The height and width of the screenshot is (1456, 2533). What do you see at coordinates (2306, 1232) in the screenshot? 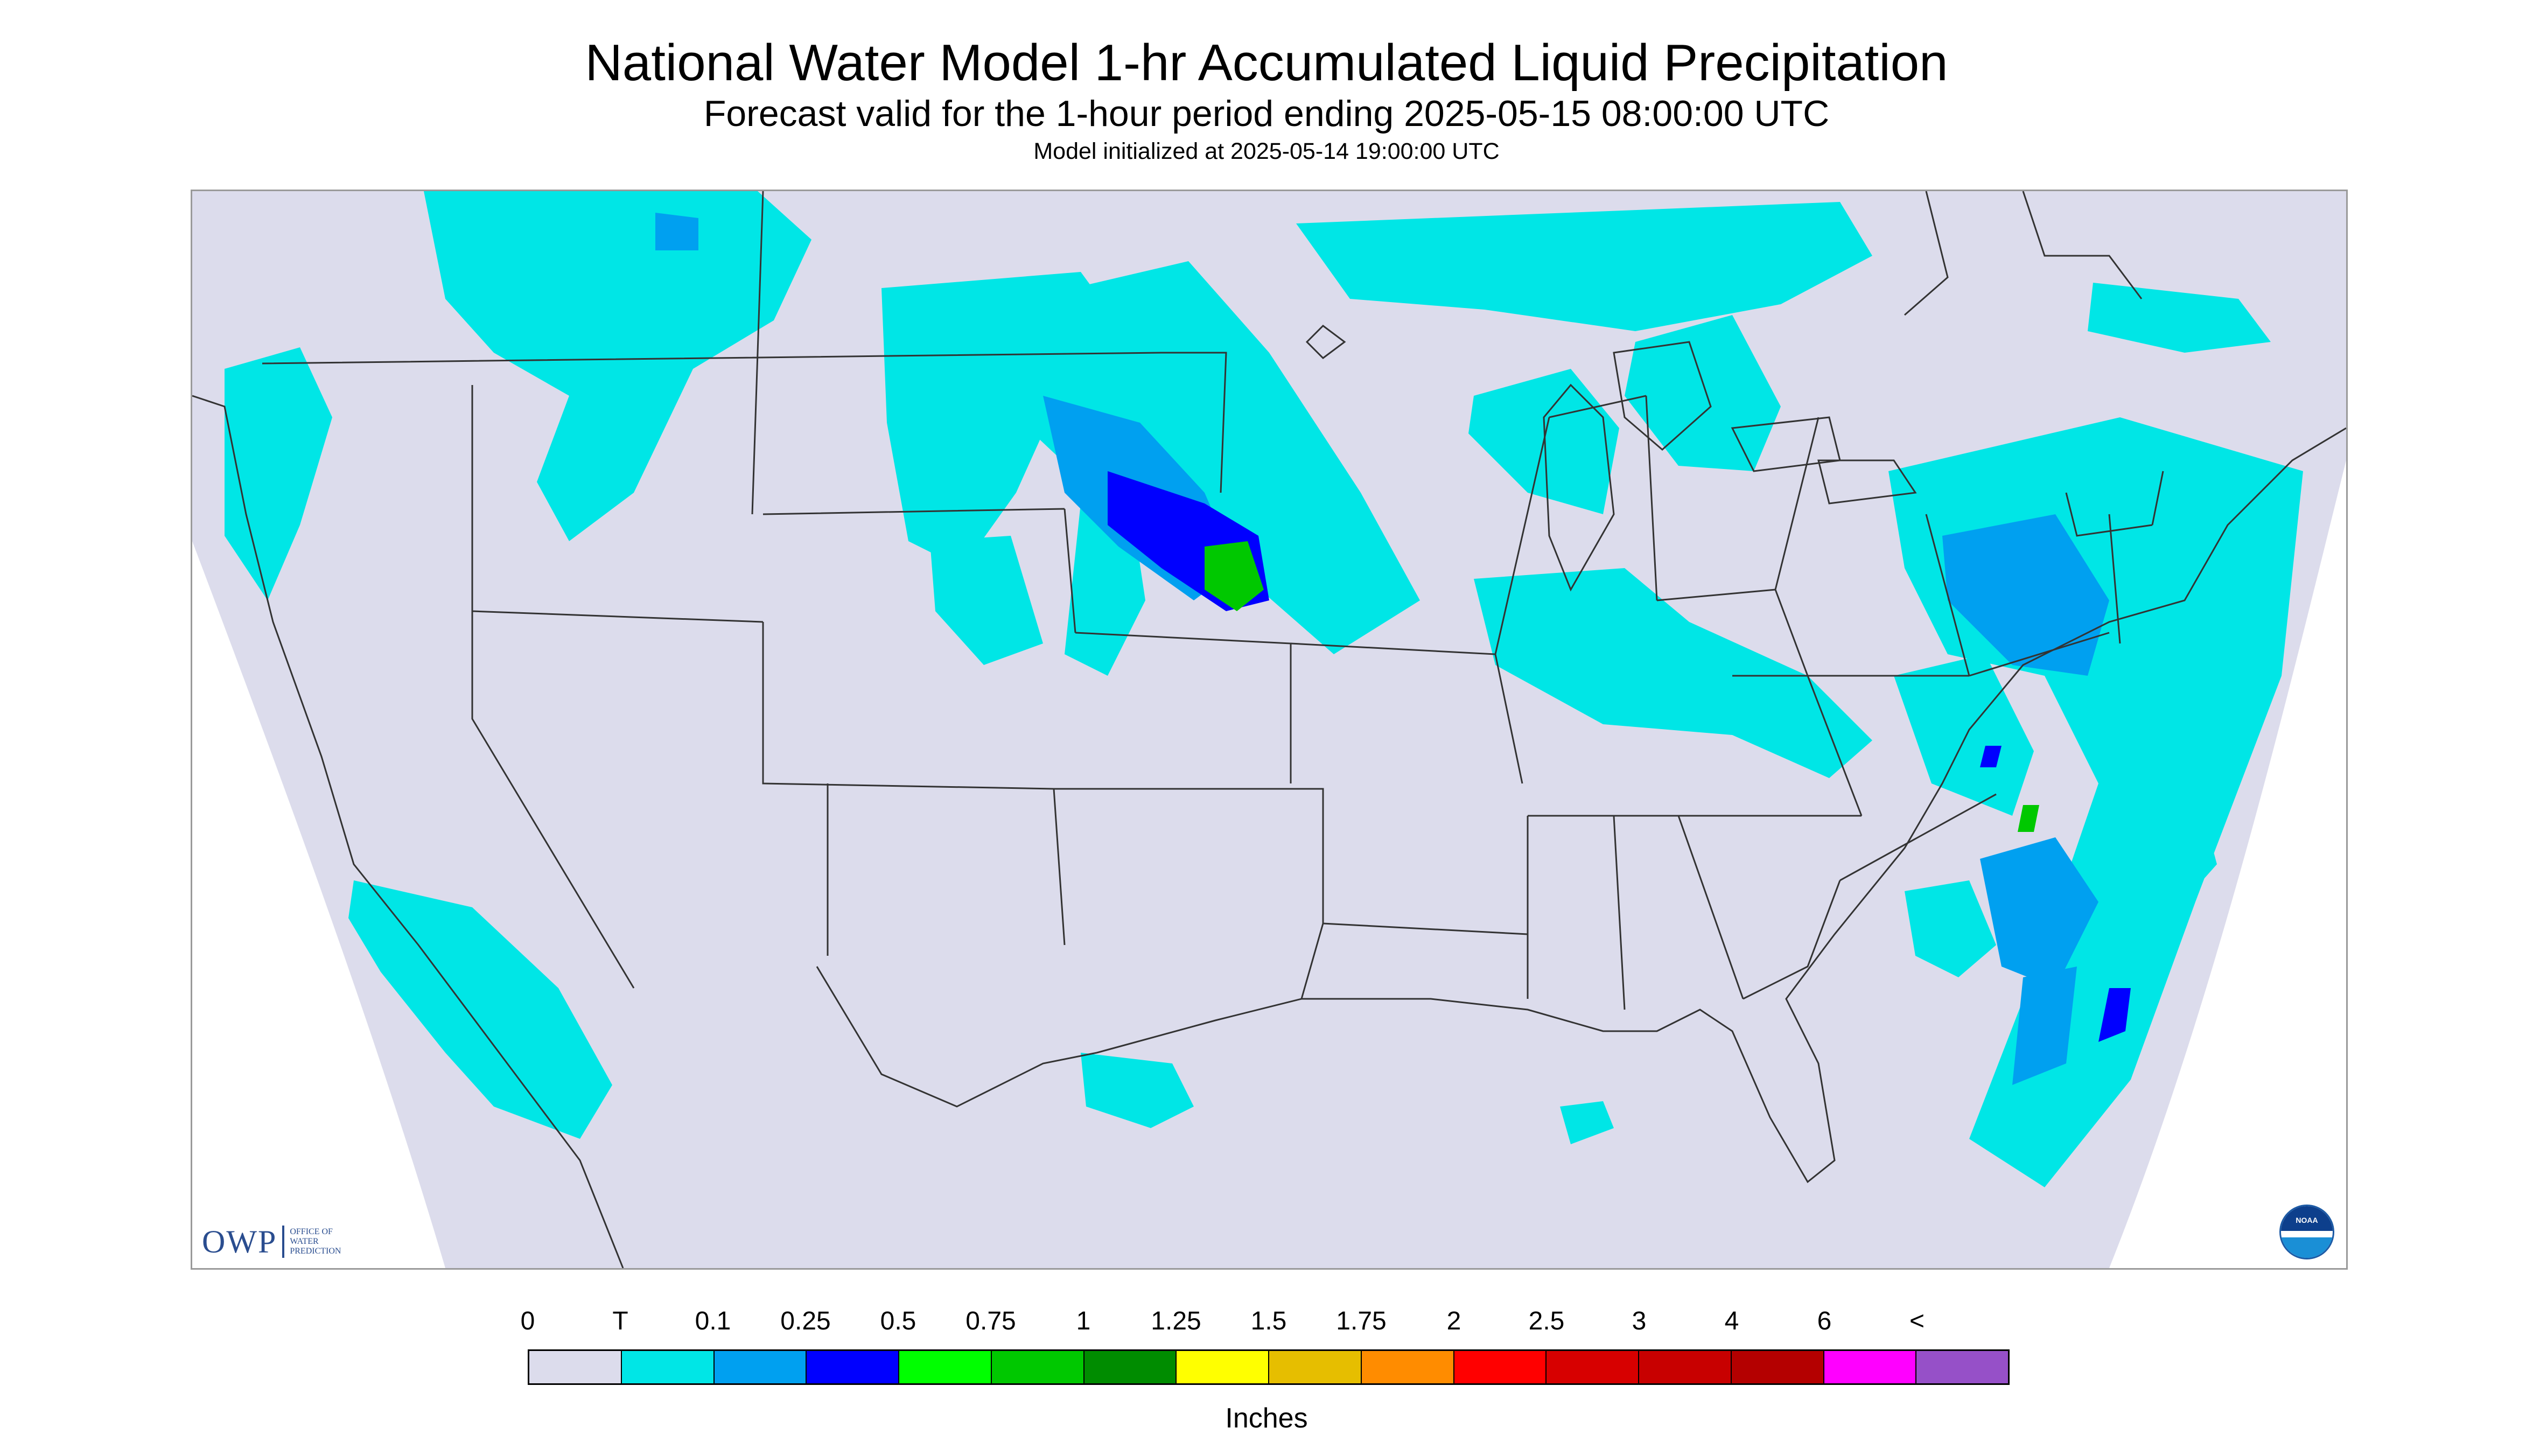
I see `noaa-logo: NOAA` at bounding box center [2306, 1232].